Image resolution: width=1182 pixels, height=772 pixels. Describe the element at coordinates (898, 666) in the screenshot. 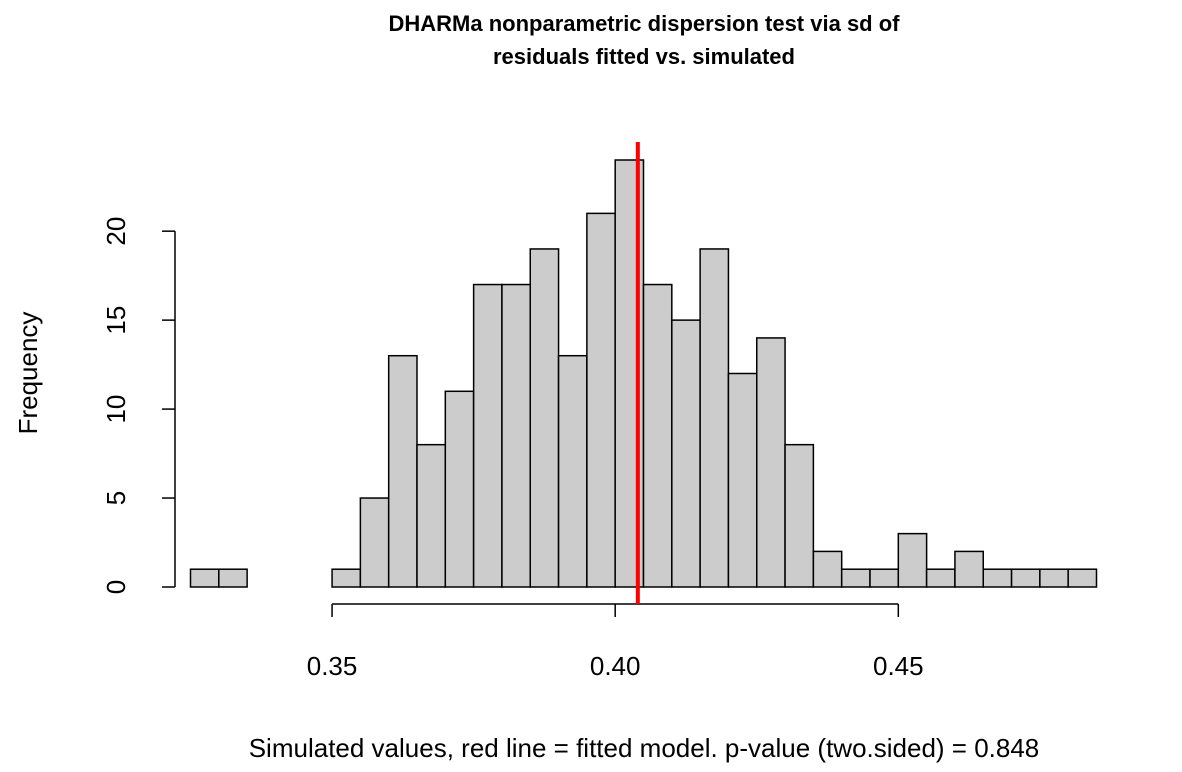

I see `x-tick-label: 0.45` at that location.